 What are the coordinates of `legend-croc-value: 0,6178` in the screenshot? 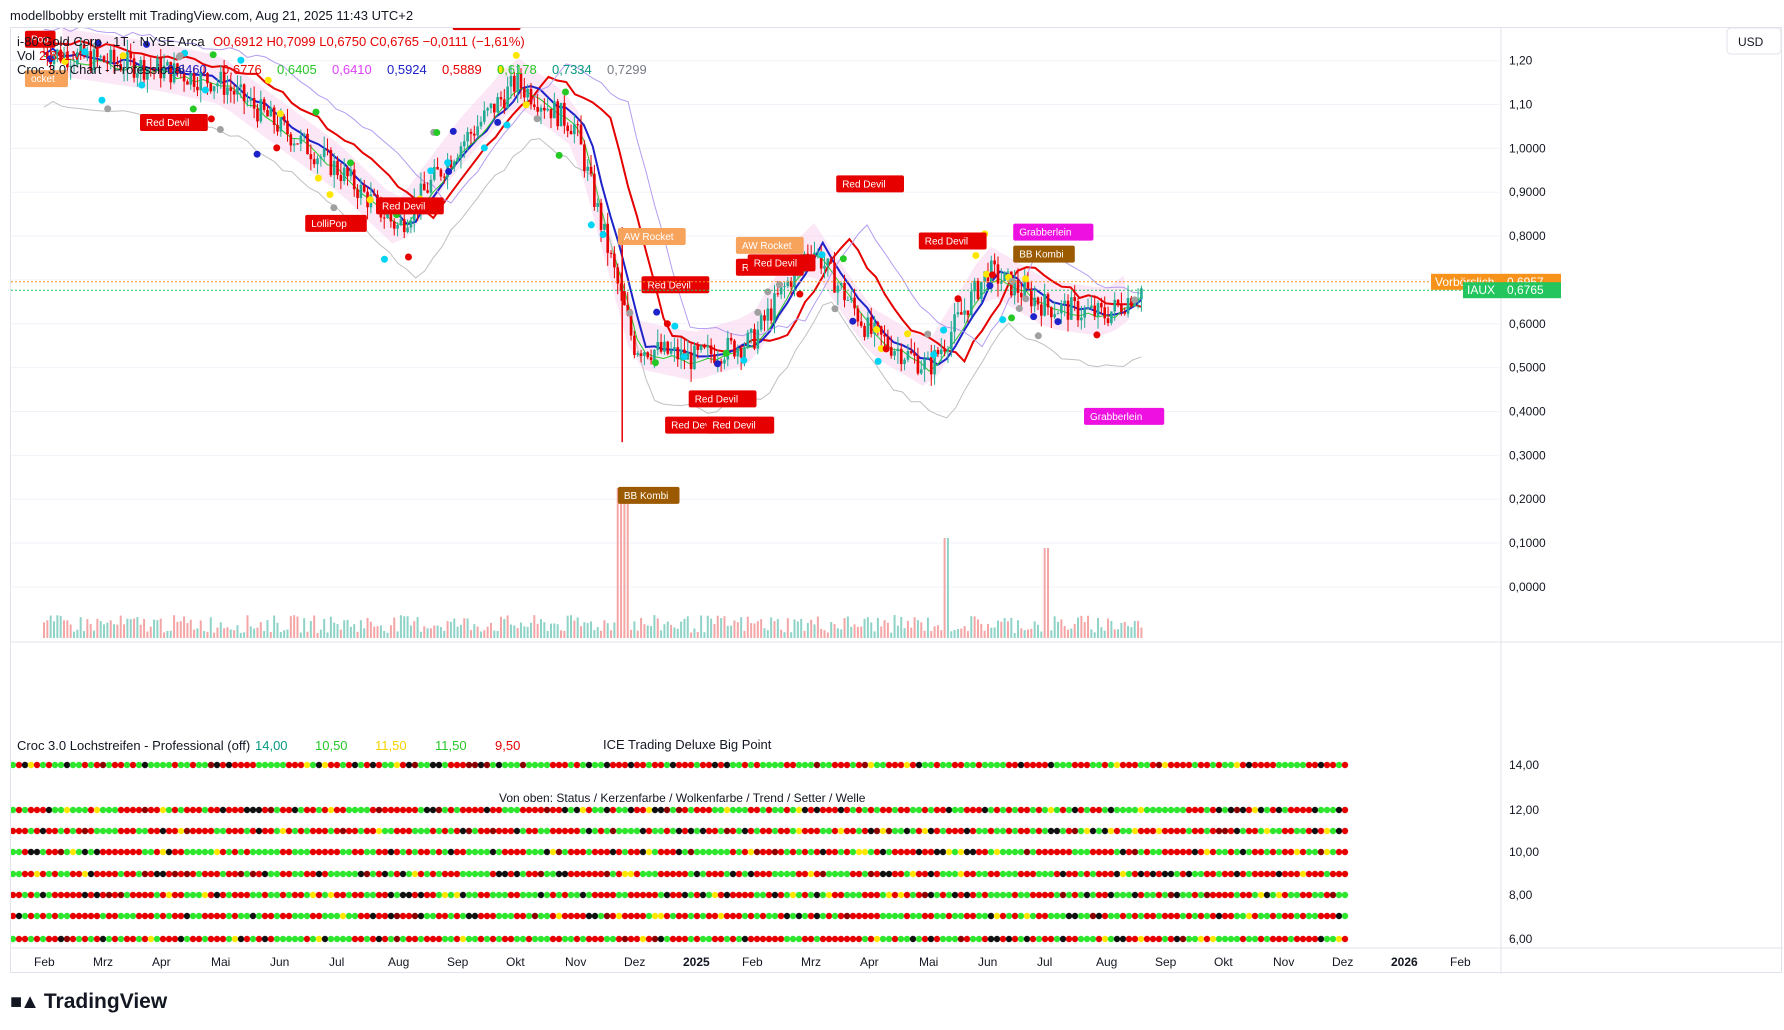 It's located at (517, 69).